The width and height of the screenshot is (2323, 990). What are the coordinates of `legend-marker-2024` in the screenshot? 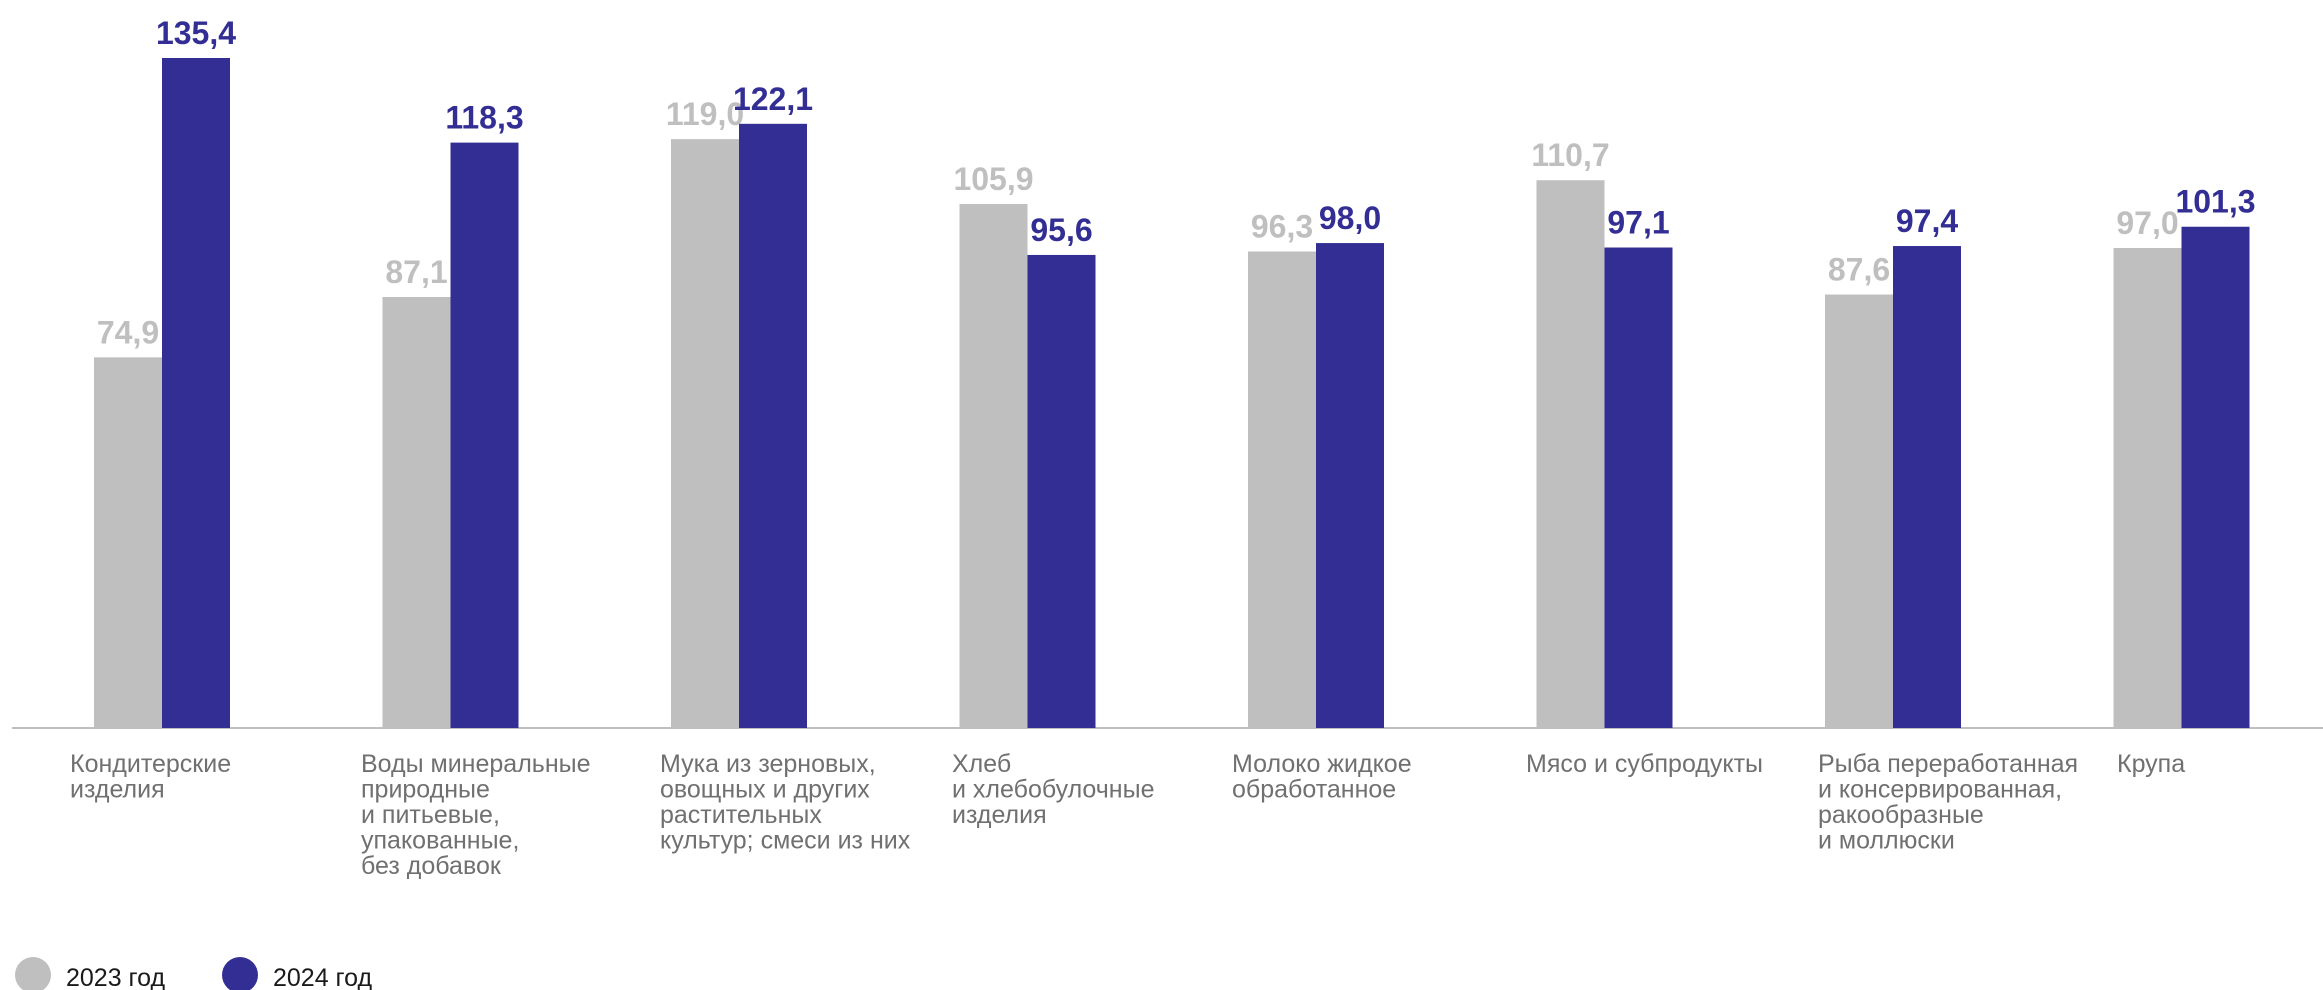 It's located at (240, 973).